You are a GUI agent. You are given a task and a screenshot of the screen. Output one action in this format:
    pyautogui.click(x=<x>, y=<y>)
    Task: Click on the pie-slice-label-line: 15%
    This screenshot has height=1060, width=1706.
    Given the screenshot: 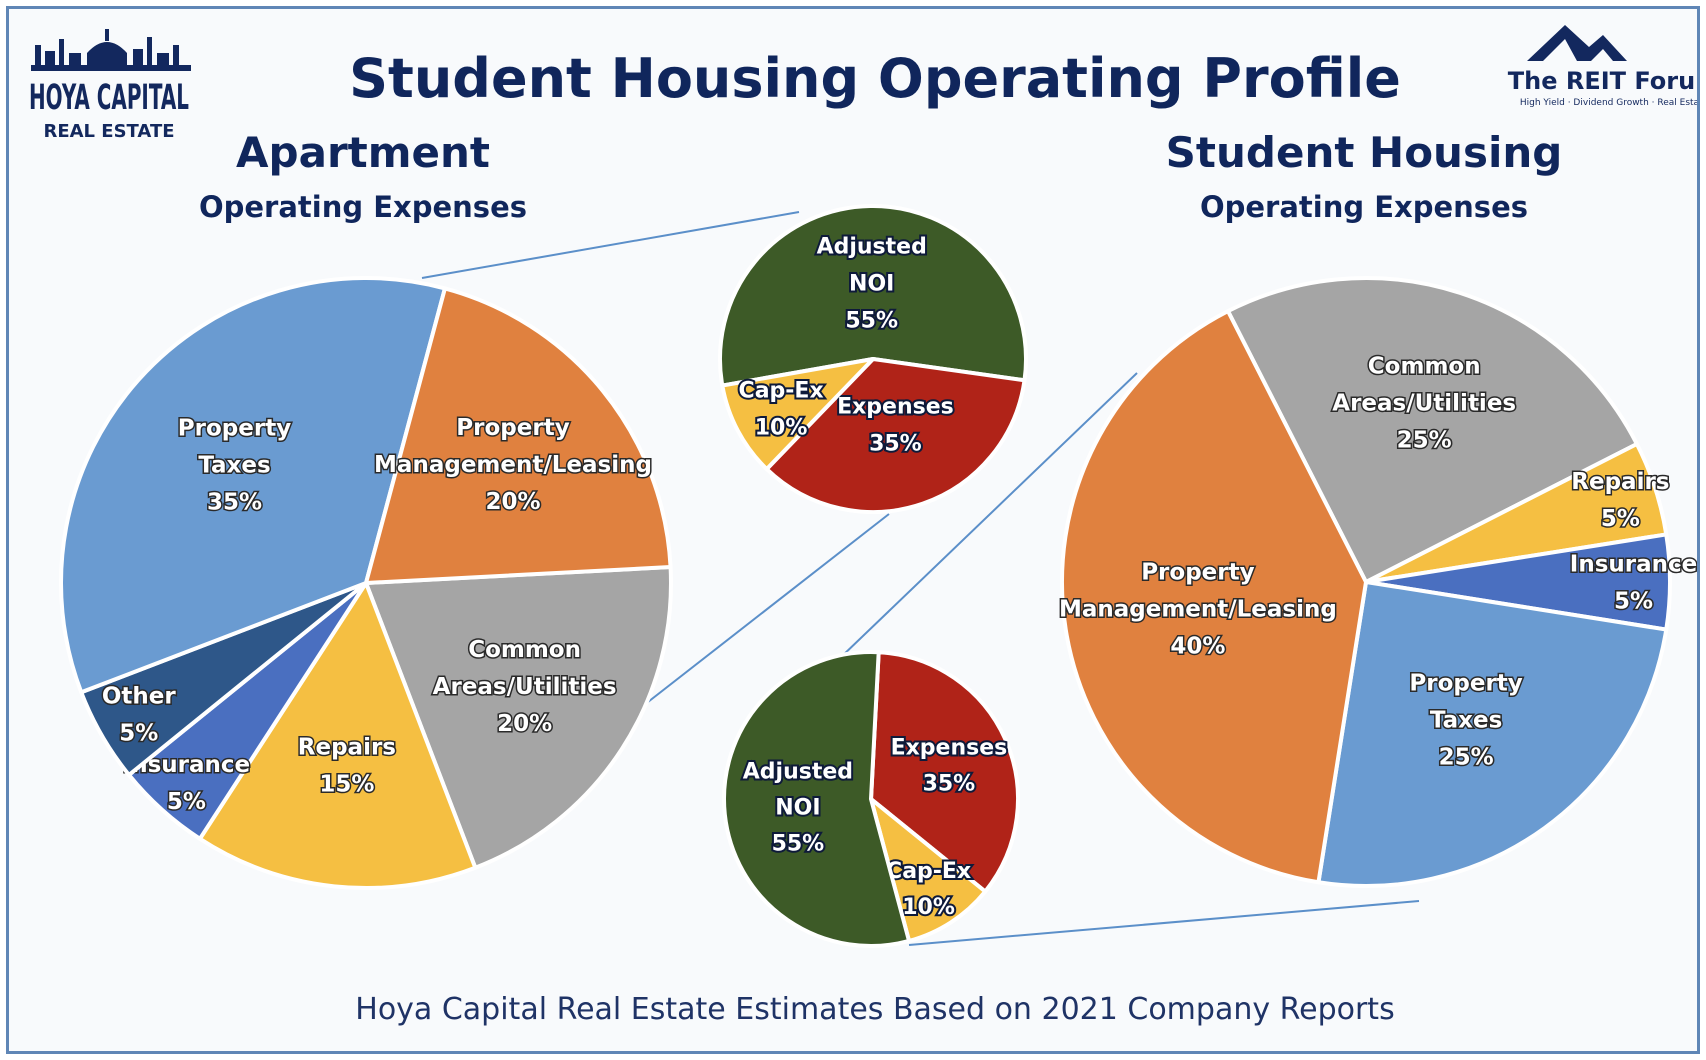 What is the action you would take?
    pyautogui.click(x=346, y=785)
    